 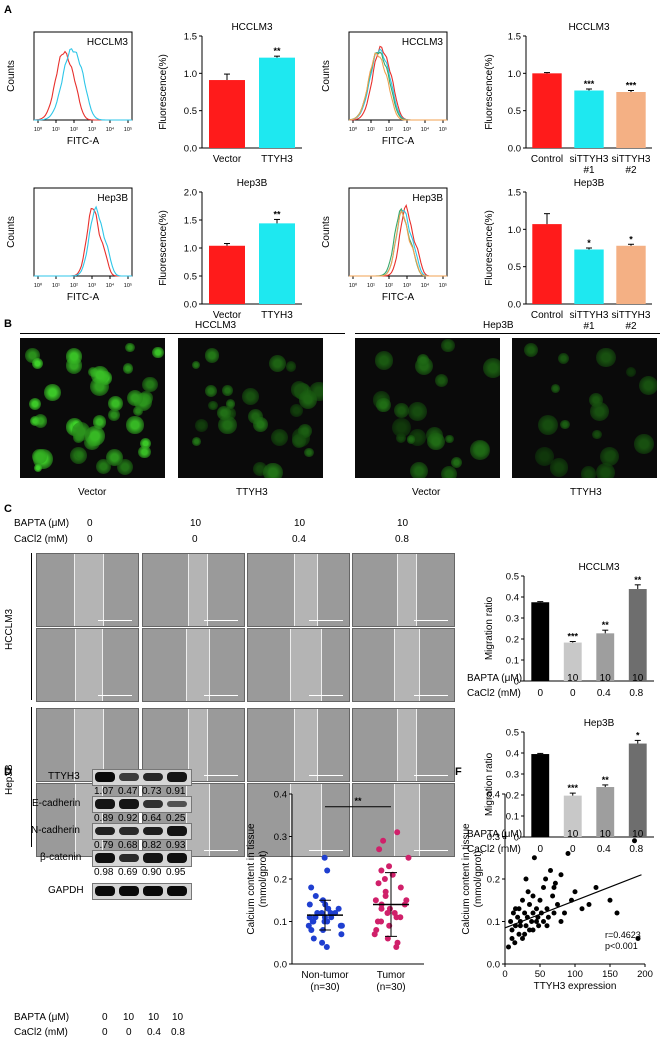 What do you see at coordinates (92, 492) in the screenshot?
I see `panel-b-caption-1: Vector` at bounding box center [92, 492].